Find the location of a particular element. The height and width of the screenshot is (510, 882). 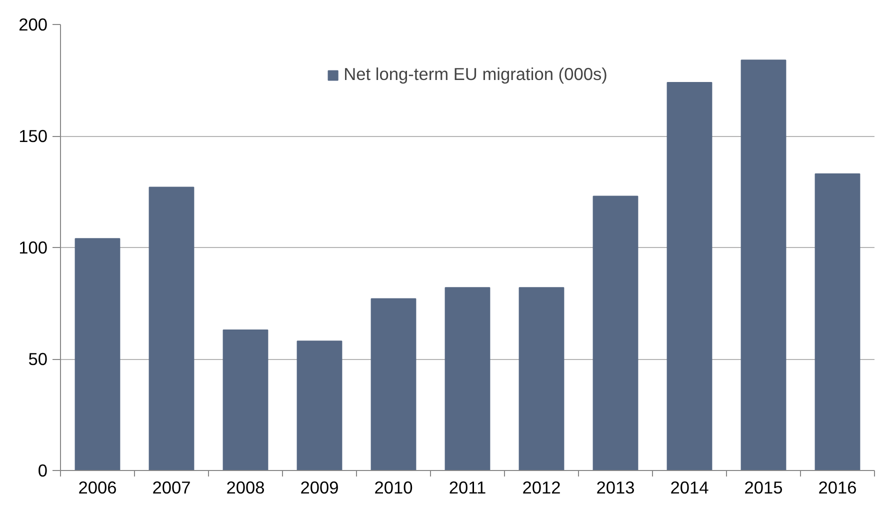

x-tick-label: 2011 is located at coordinates (467, 488).